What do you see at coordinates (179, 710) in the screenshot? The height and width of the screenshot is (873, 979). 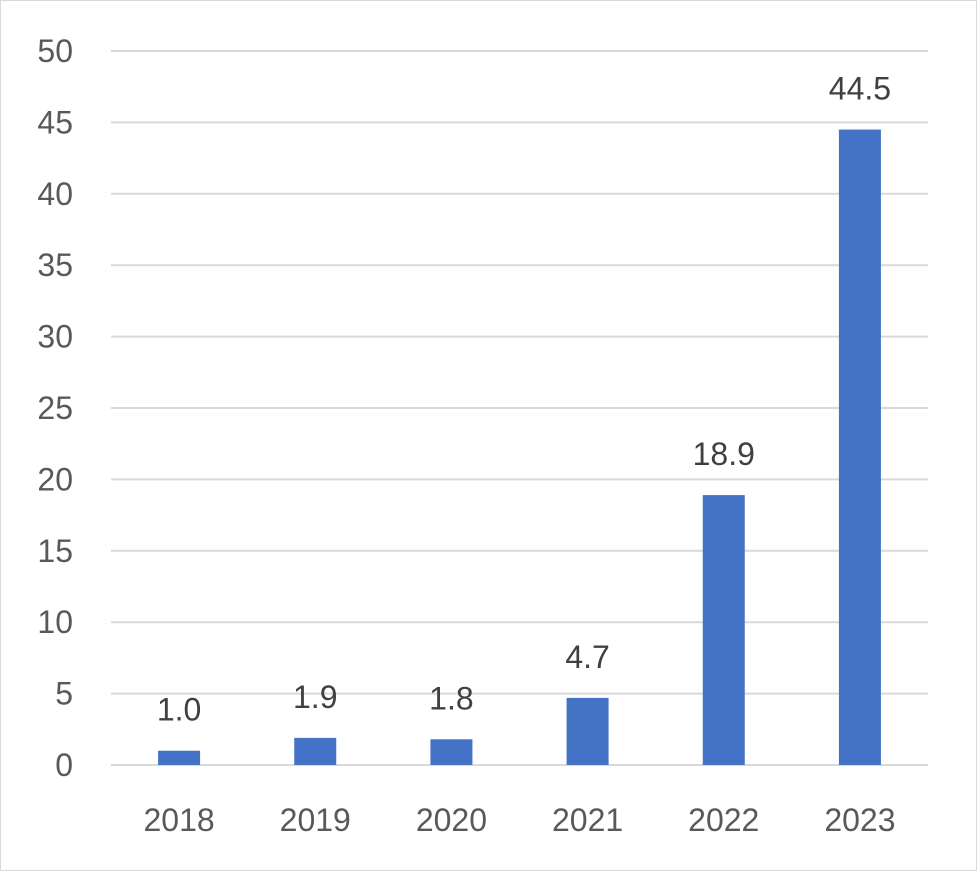 I see `data-label: 1.0` at bounding box center [179, 710].